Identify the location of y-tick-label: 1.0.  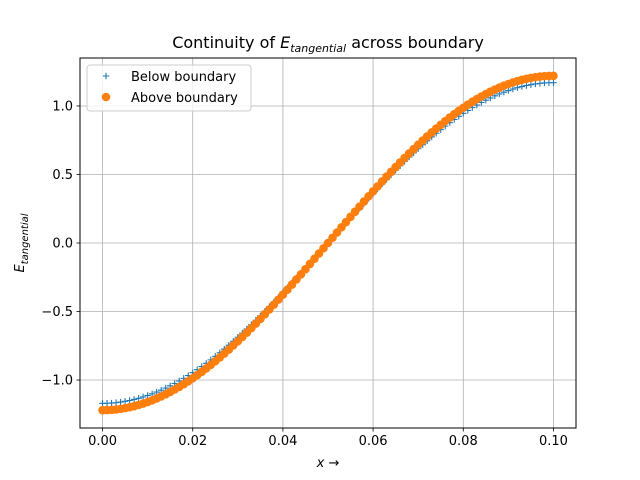
(62, 106).